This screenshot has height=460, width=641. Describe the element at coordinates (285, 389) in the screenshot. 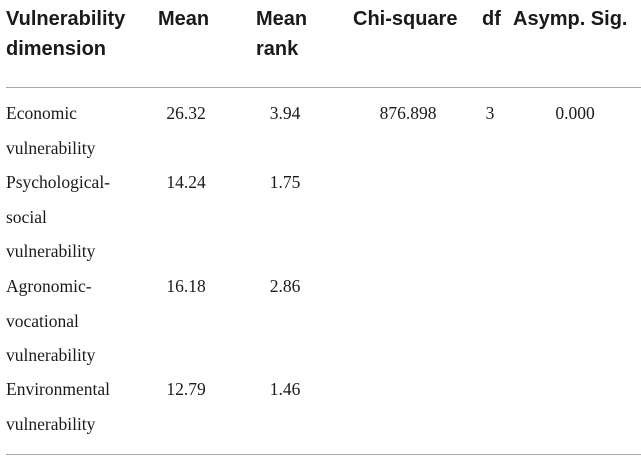

I see `row-mean-rank: 1.46` at that location.